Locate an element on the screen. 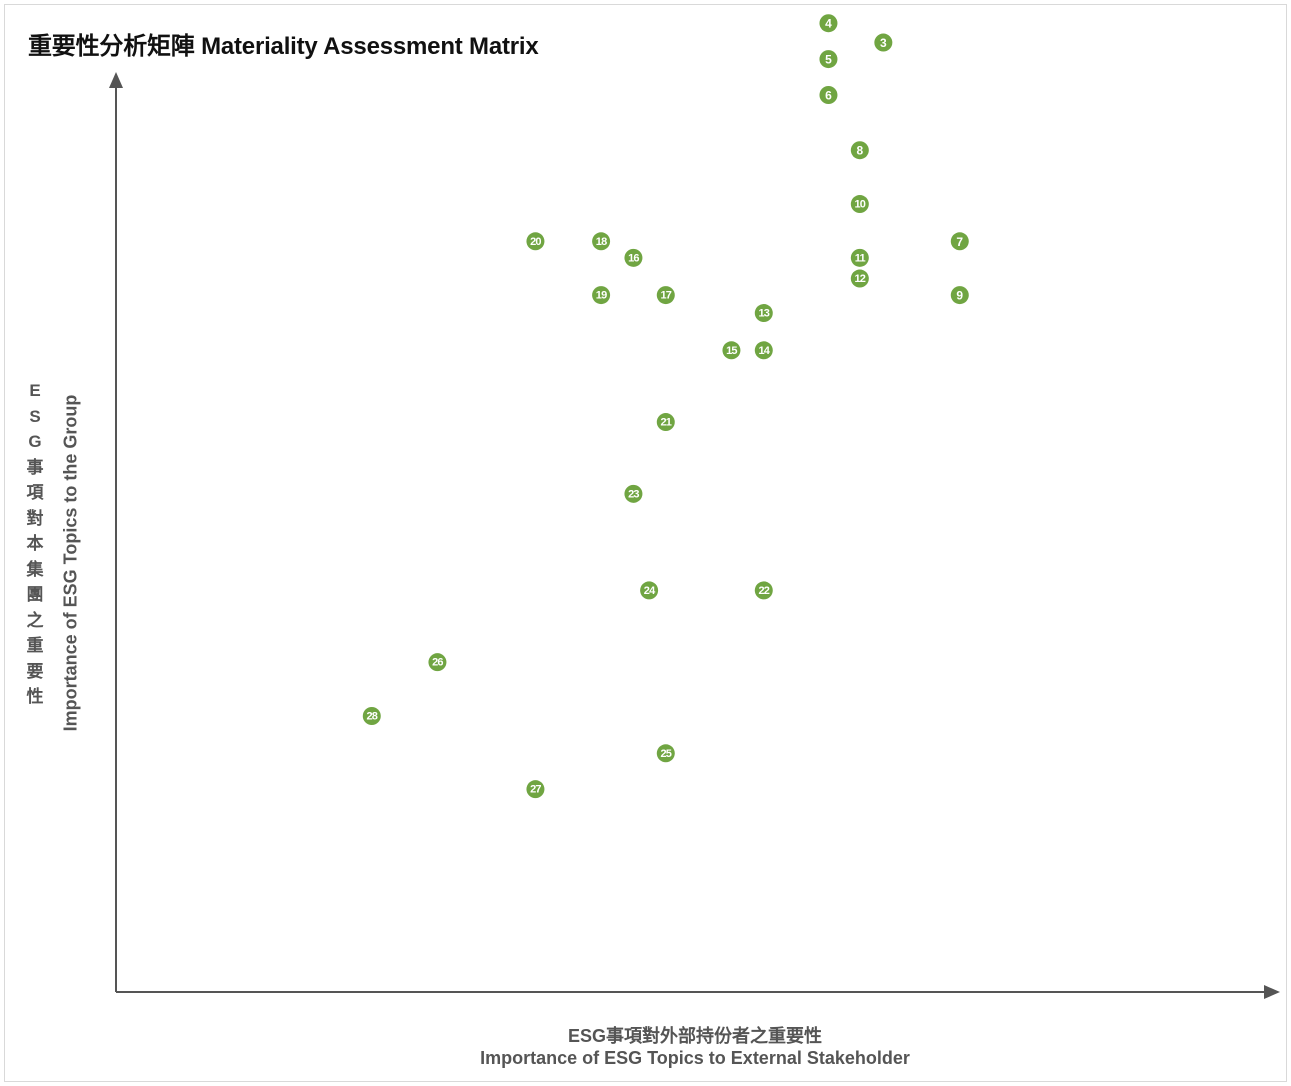 This screenshot has width=1291, height=1086. data-point-label: 13 is located at coordinates (763, 314).